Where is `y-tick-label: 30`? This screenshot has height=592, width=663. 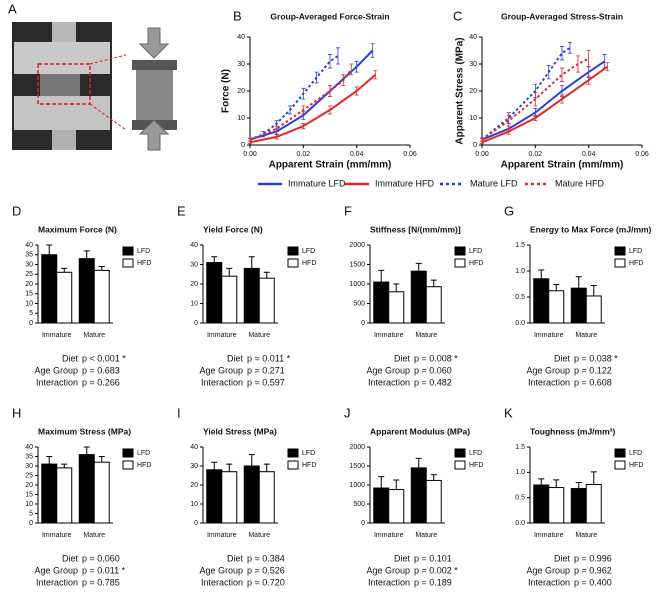
y-tick-label: 30 is located at coordinates (473, 64).